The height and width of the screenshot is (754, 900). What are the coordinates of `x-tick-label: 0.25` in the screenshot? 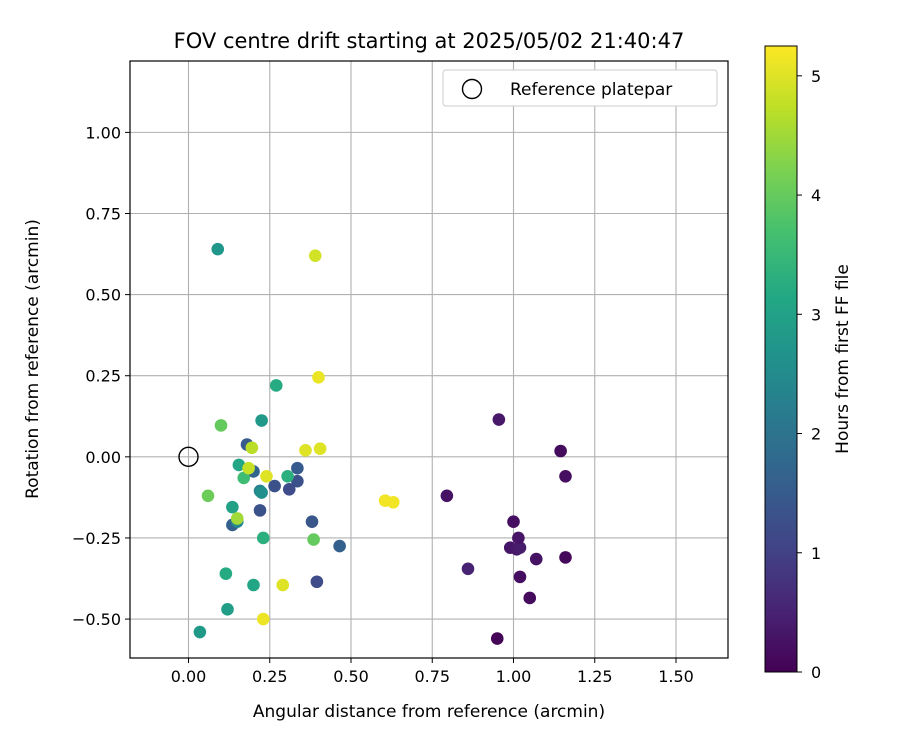 It's located at (270, 676).